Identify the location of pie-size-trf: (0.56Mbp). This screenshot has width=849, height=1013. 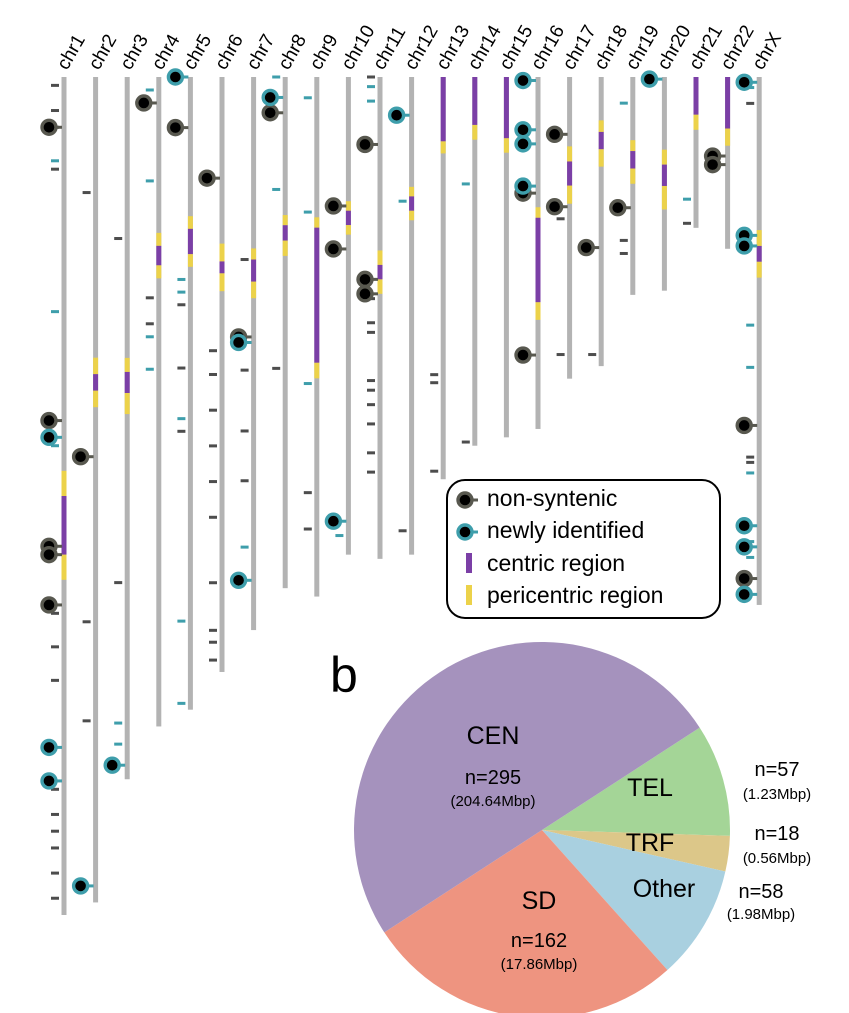
(777, 858).